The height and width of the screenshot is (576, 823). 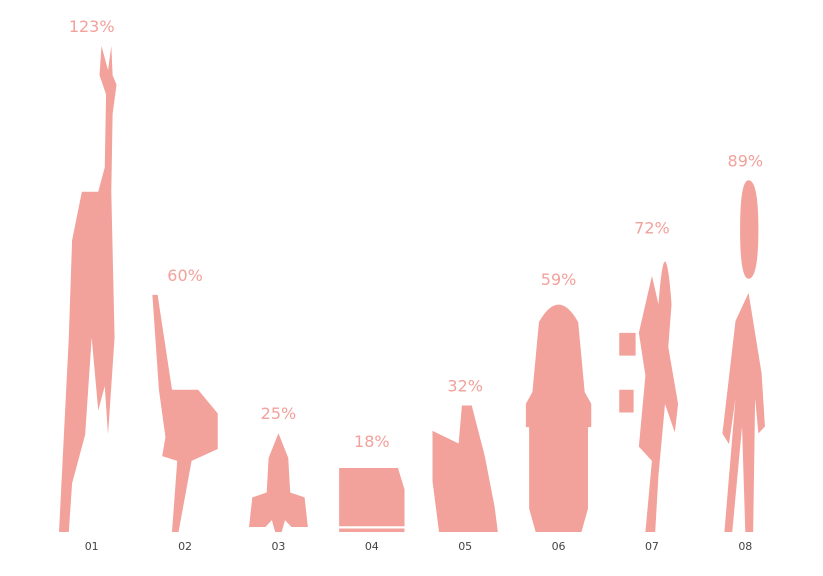 I want to click on value-label: 18%, so click(x=372, y=441).